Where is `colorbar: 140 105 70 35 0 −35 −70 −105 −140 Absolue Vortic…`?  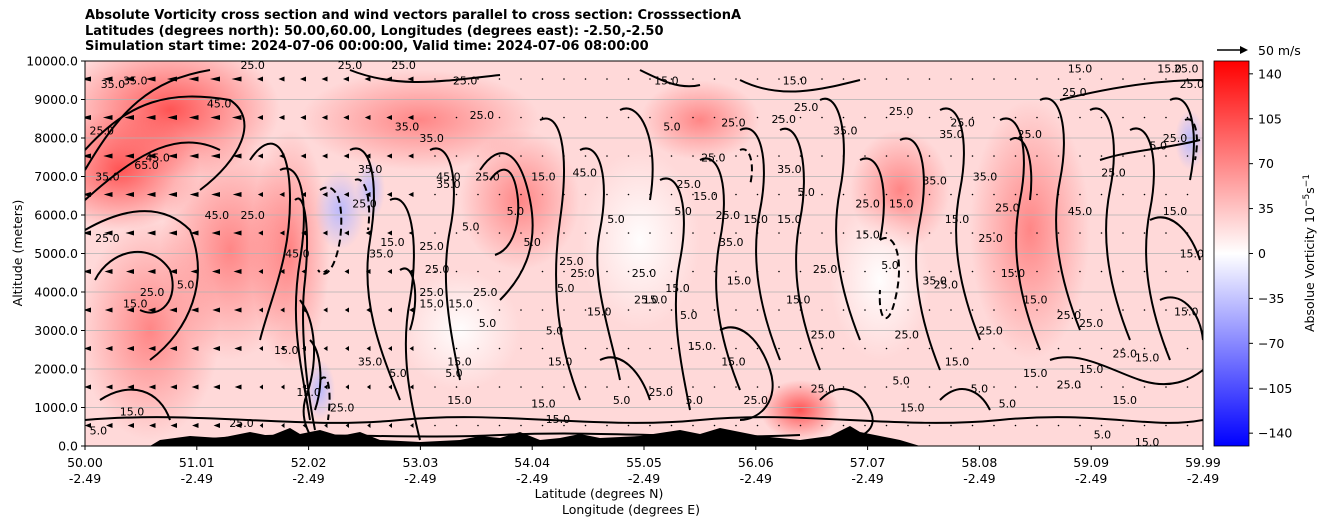 colorbar: 140 105 70 35 0 −35 −70 −105 −140 Absolue Vortic… is located at coordinates (1265, 253).